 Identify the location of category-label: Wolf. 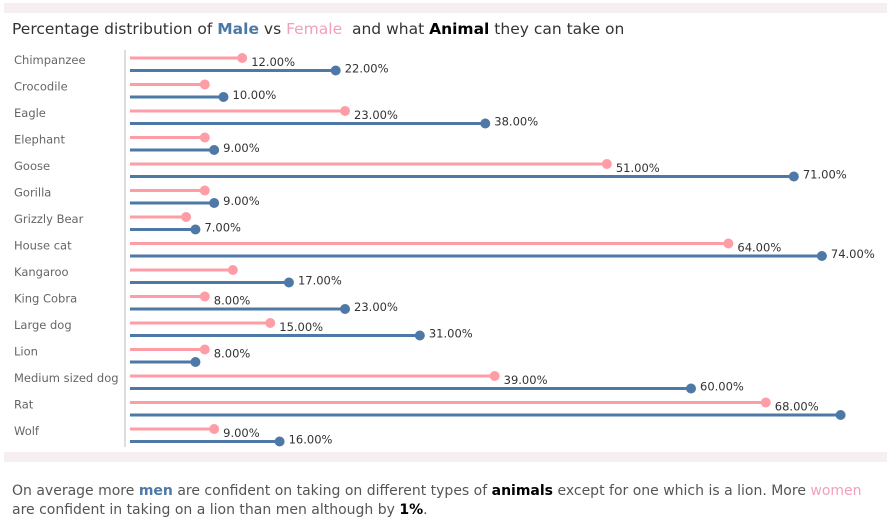
(27, 431).